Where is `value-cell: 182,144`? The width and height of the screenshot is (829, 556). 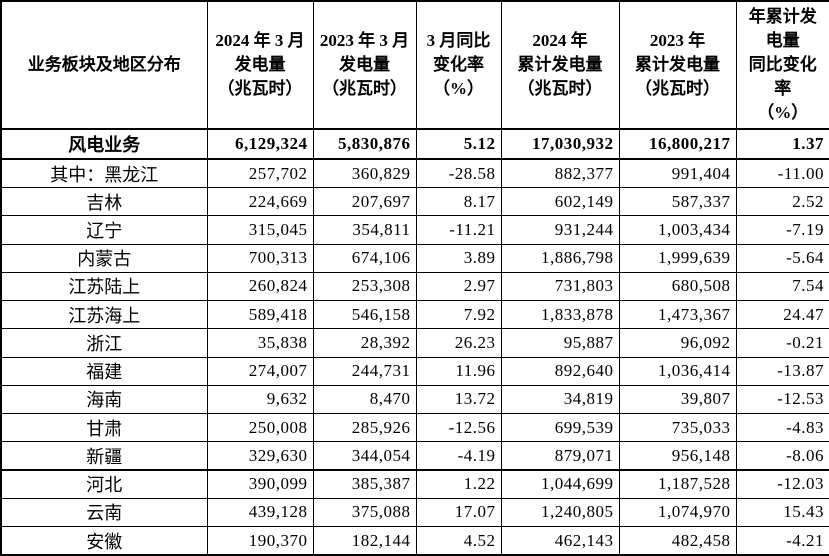
value-cell: 182,144 is located at coordinates (364, 541).